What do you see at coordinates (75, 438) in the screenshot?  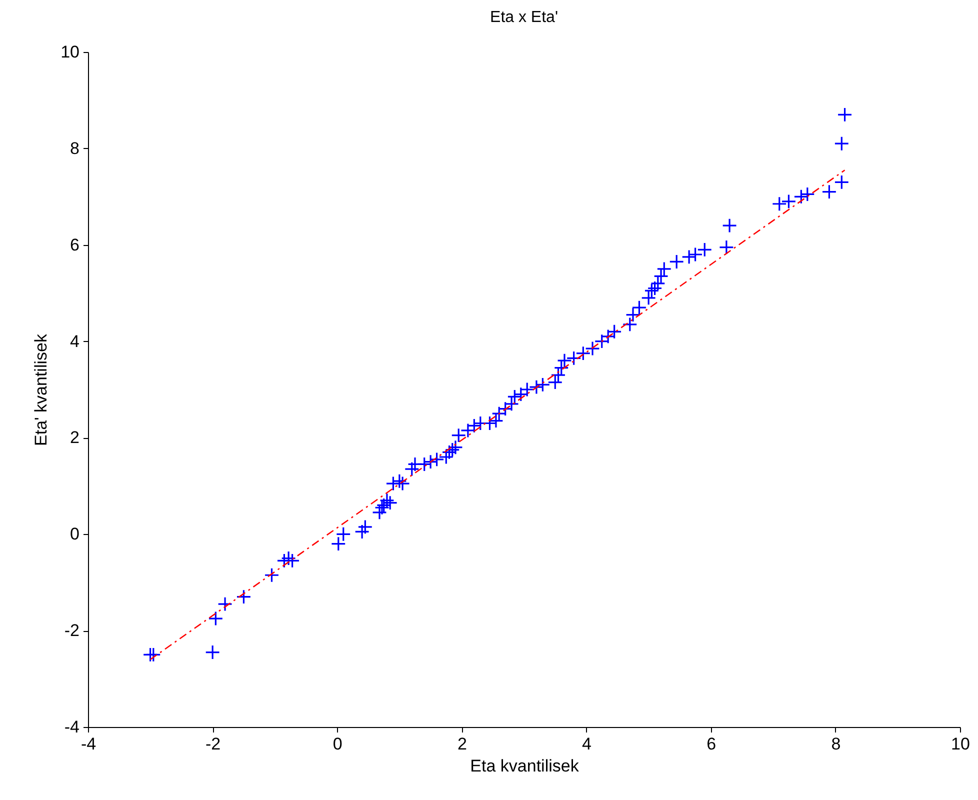 I see `y-tick-label: 2` at bounding box center [75, 438].